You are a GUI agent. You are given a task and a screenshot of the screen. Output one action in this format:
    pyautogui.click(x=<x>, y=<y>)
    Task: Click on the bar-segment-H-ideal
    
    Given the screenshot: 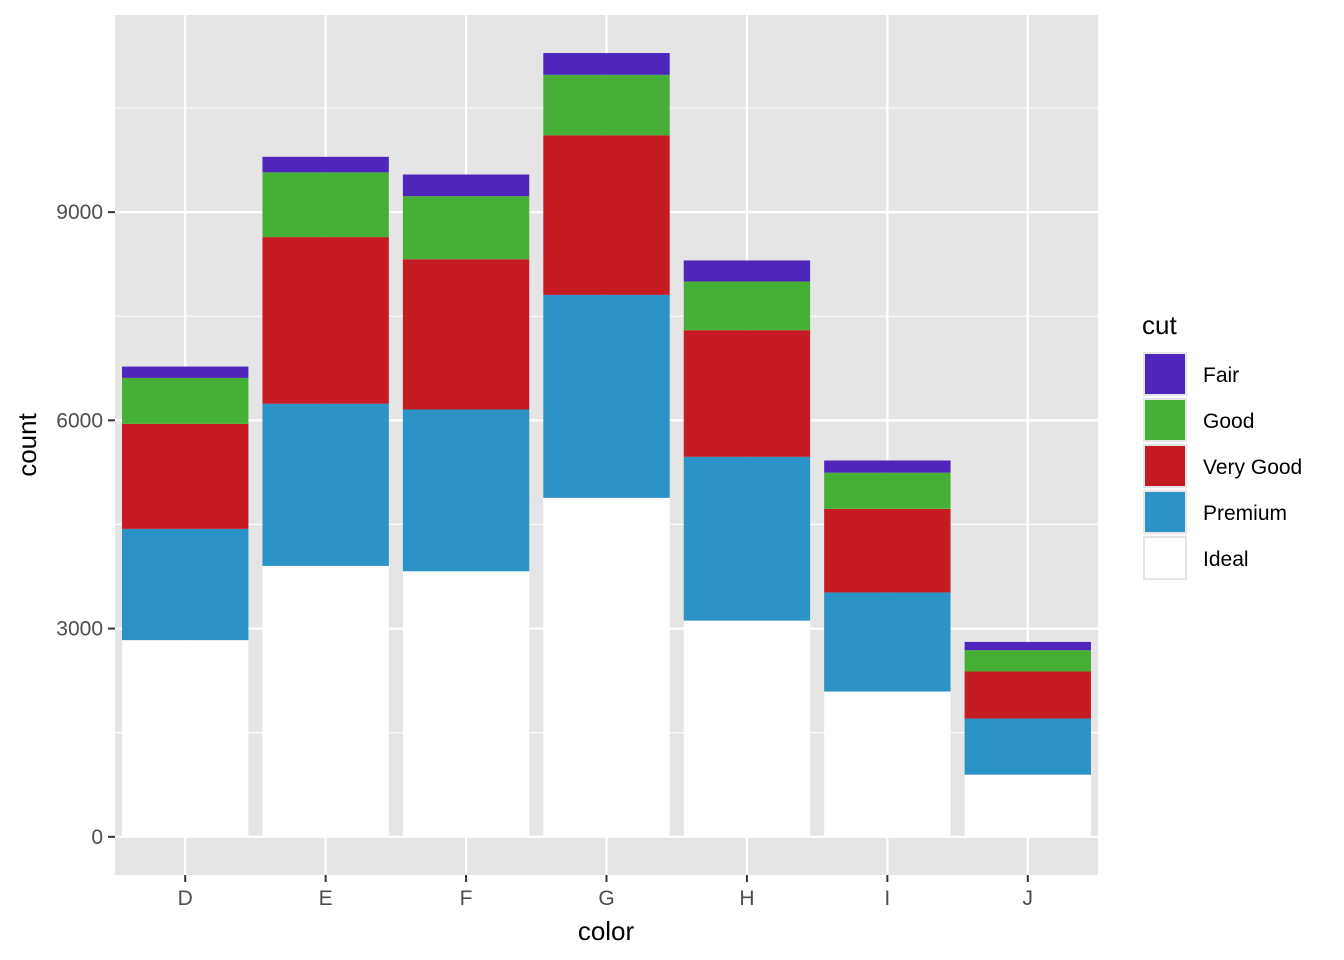 What is the action you would take?
    pyautogui.click(x=747, y=728)
    